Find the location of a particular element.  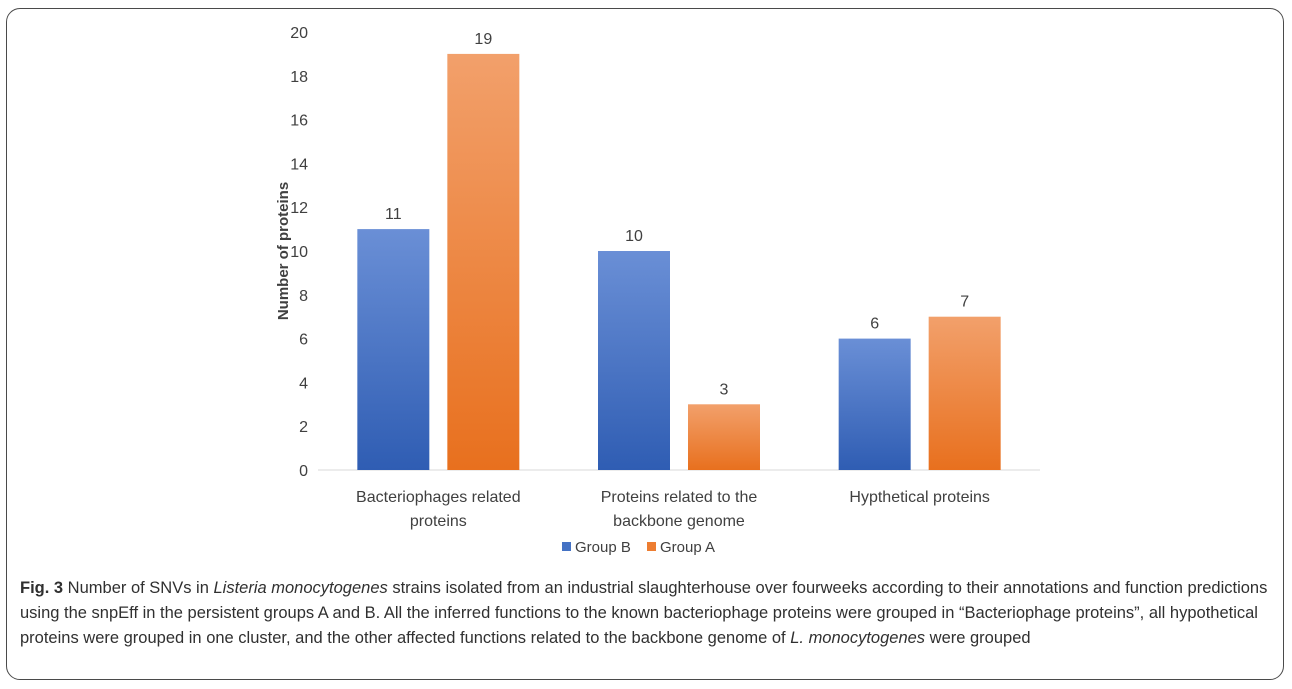

x-category-label: Hypthetical proteins is located at coordinates (919, 497).